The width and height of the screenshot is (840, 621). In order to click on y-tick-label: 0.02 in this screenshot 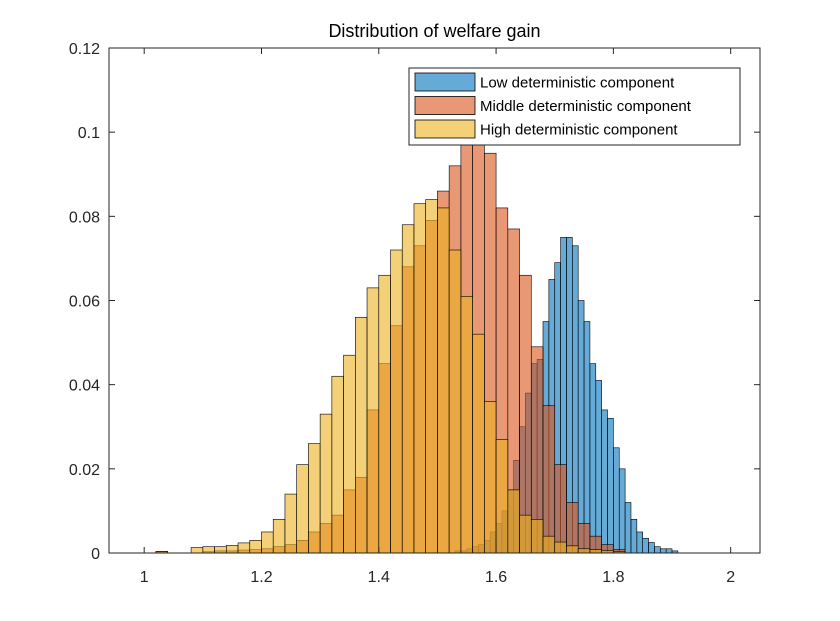, I will do `click(84, 470)`.